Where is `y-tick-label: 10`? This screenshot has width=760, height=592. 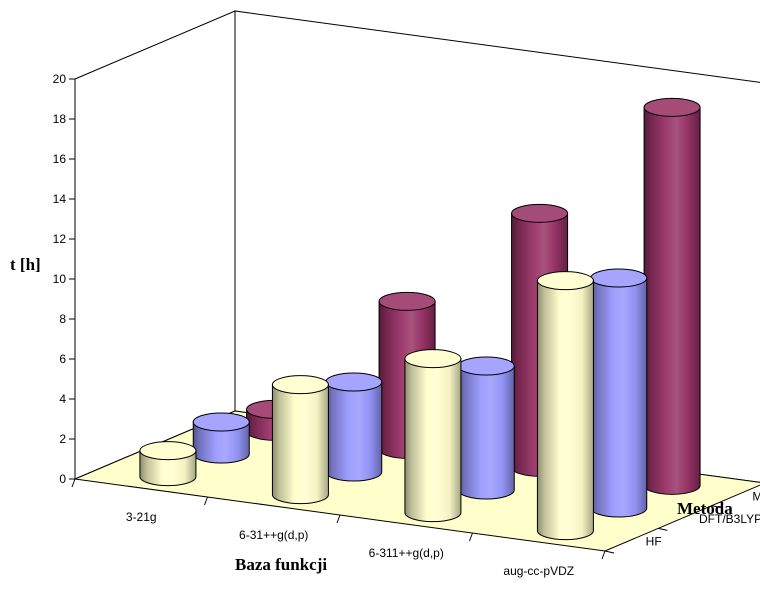
y-tick-label: 10 is located at coordinates (60, 279).